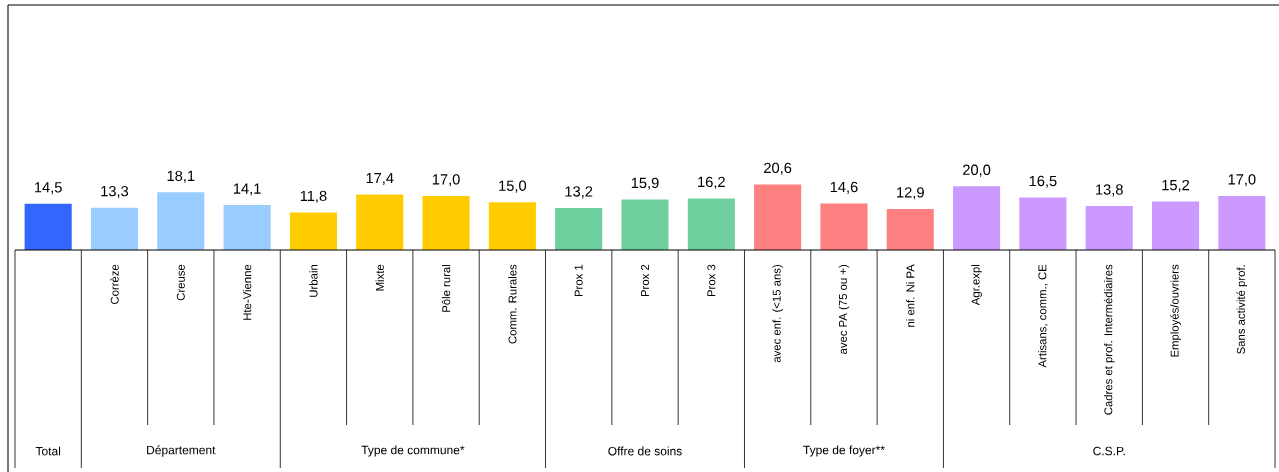  What do you see at coordinates (645, 183) in the screenshot?
I see `data-label: 15,9` at bounding box center [645, 183].